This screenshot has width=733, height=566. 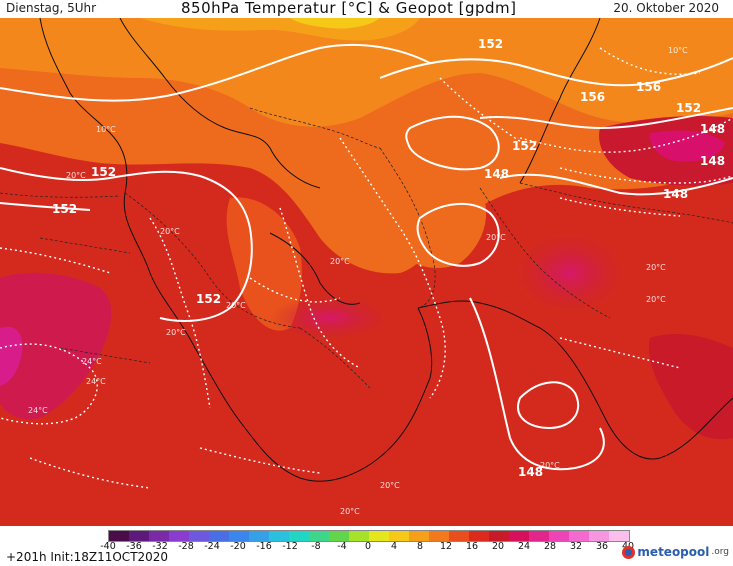 I want to click on color-scale-tick-label: 36, so click(x=602, y=546).